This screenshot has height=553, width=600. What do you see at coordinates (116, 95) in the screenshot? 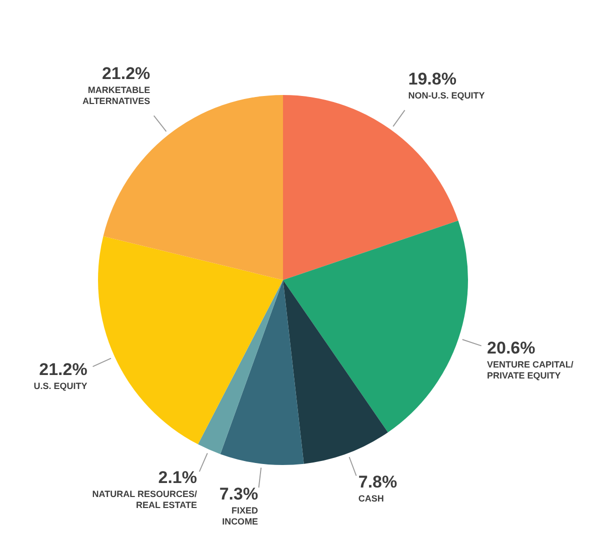
I see `slice-label: MARKETABLE ALTERNATIVES` at bounding box center [116, 95].